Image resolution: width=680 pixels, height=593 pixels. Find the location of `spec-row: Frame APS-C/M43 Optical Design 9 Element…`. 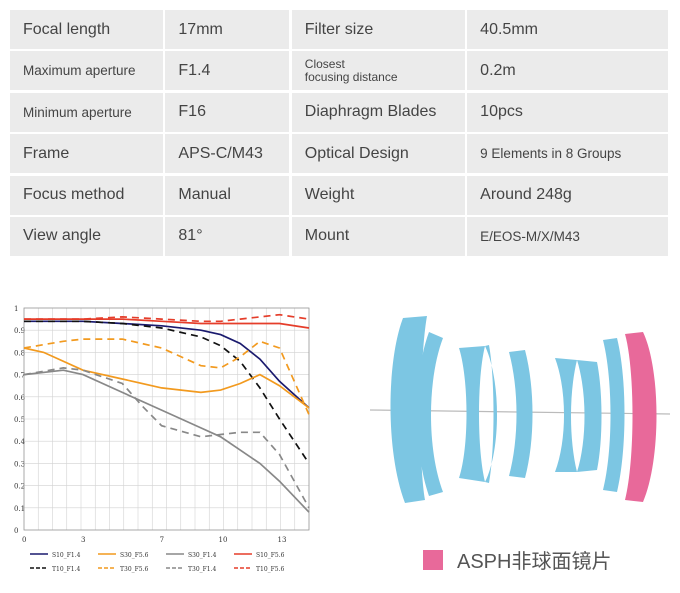

spec-row: Frame APS-C/M43 Optical Design 9 Element… is located at coordinates (344, 154).